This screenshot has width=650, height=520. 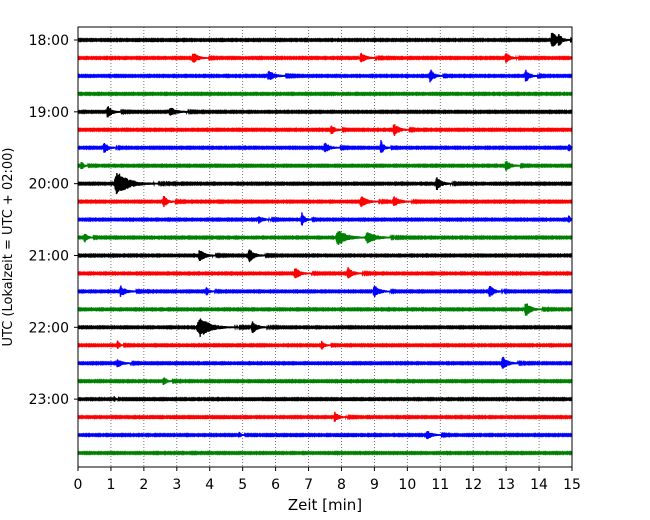 I want to click on x-tick-label: 2, so click(x=143, y=485).